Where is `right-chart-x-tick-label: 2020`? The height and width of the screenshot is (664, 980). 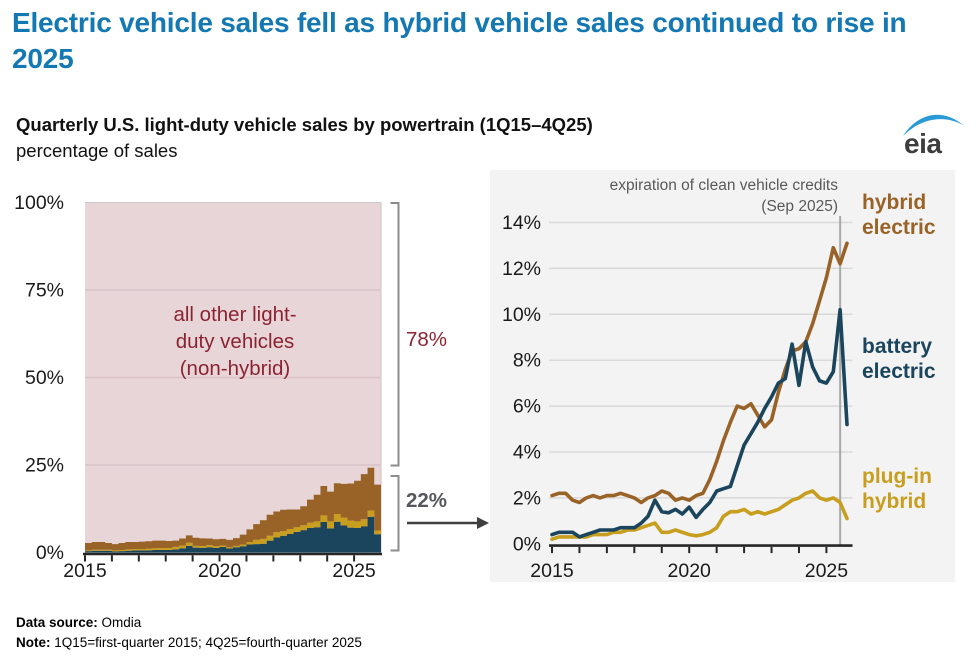 right-chart-x-tick-label: 2020 is located at coordinates (690, 571).